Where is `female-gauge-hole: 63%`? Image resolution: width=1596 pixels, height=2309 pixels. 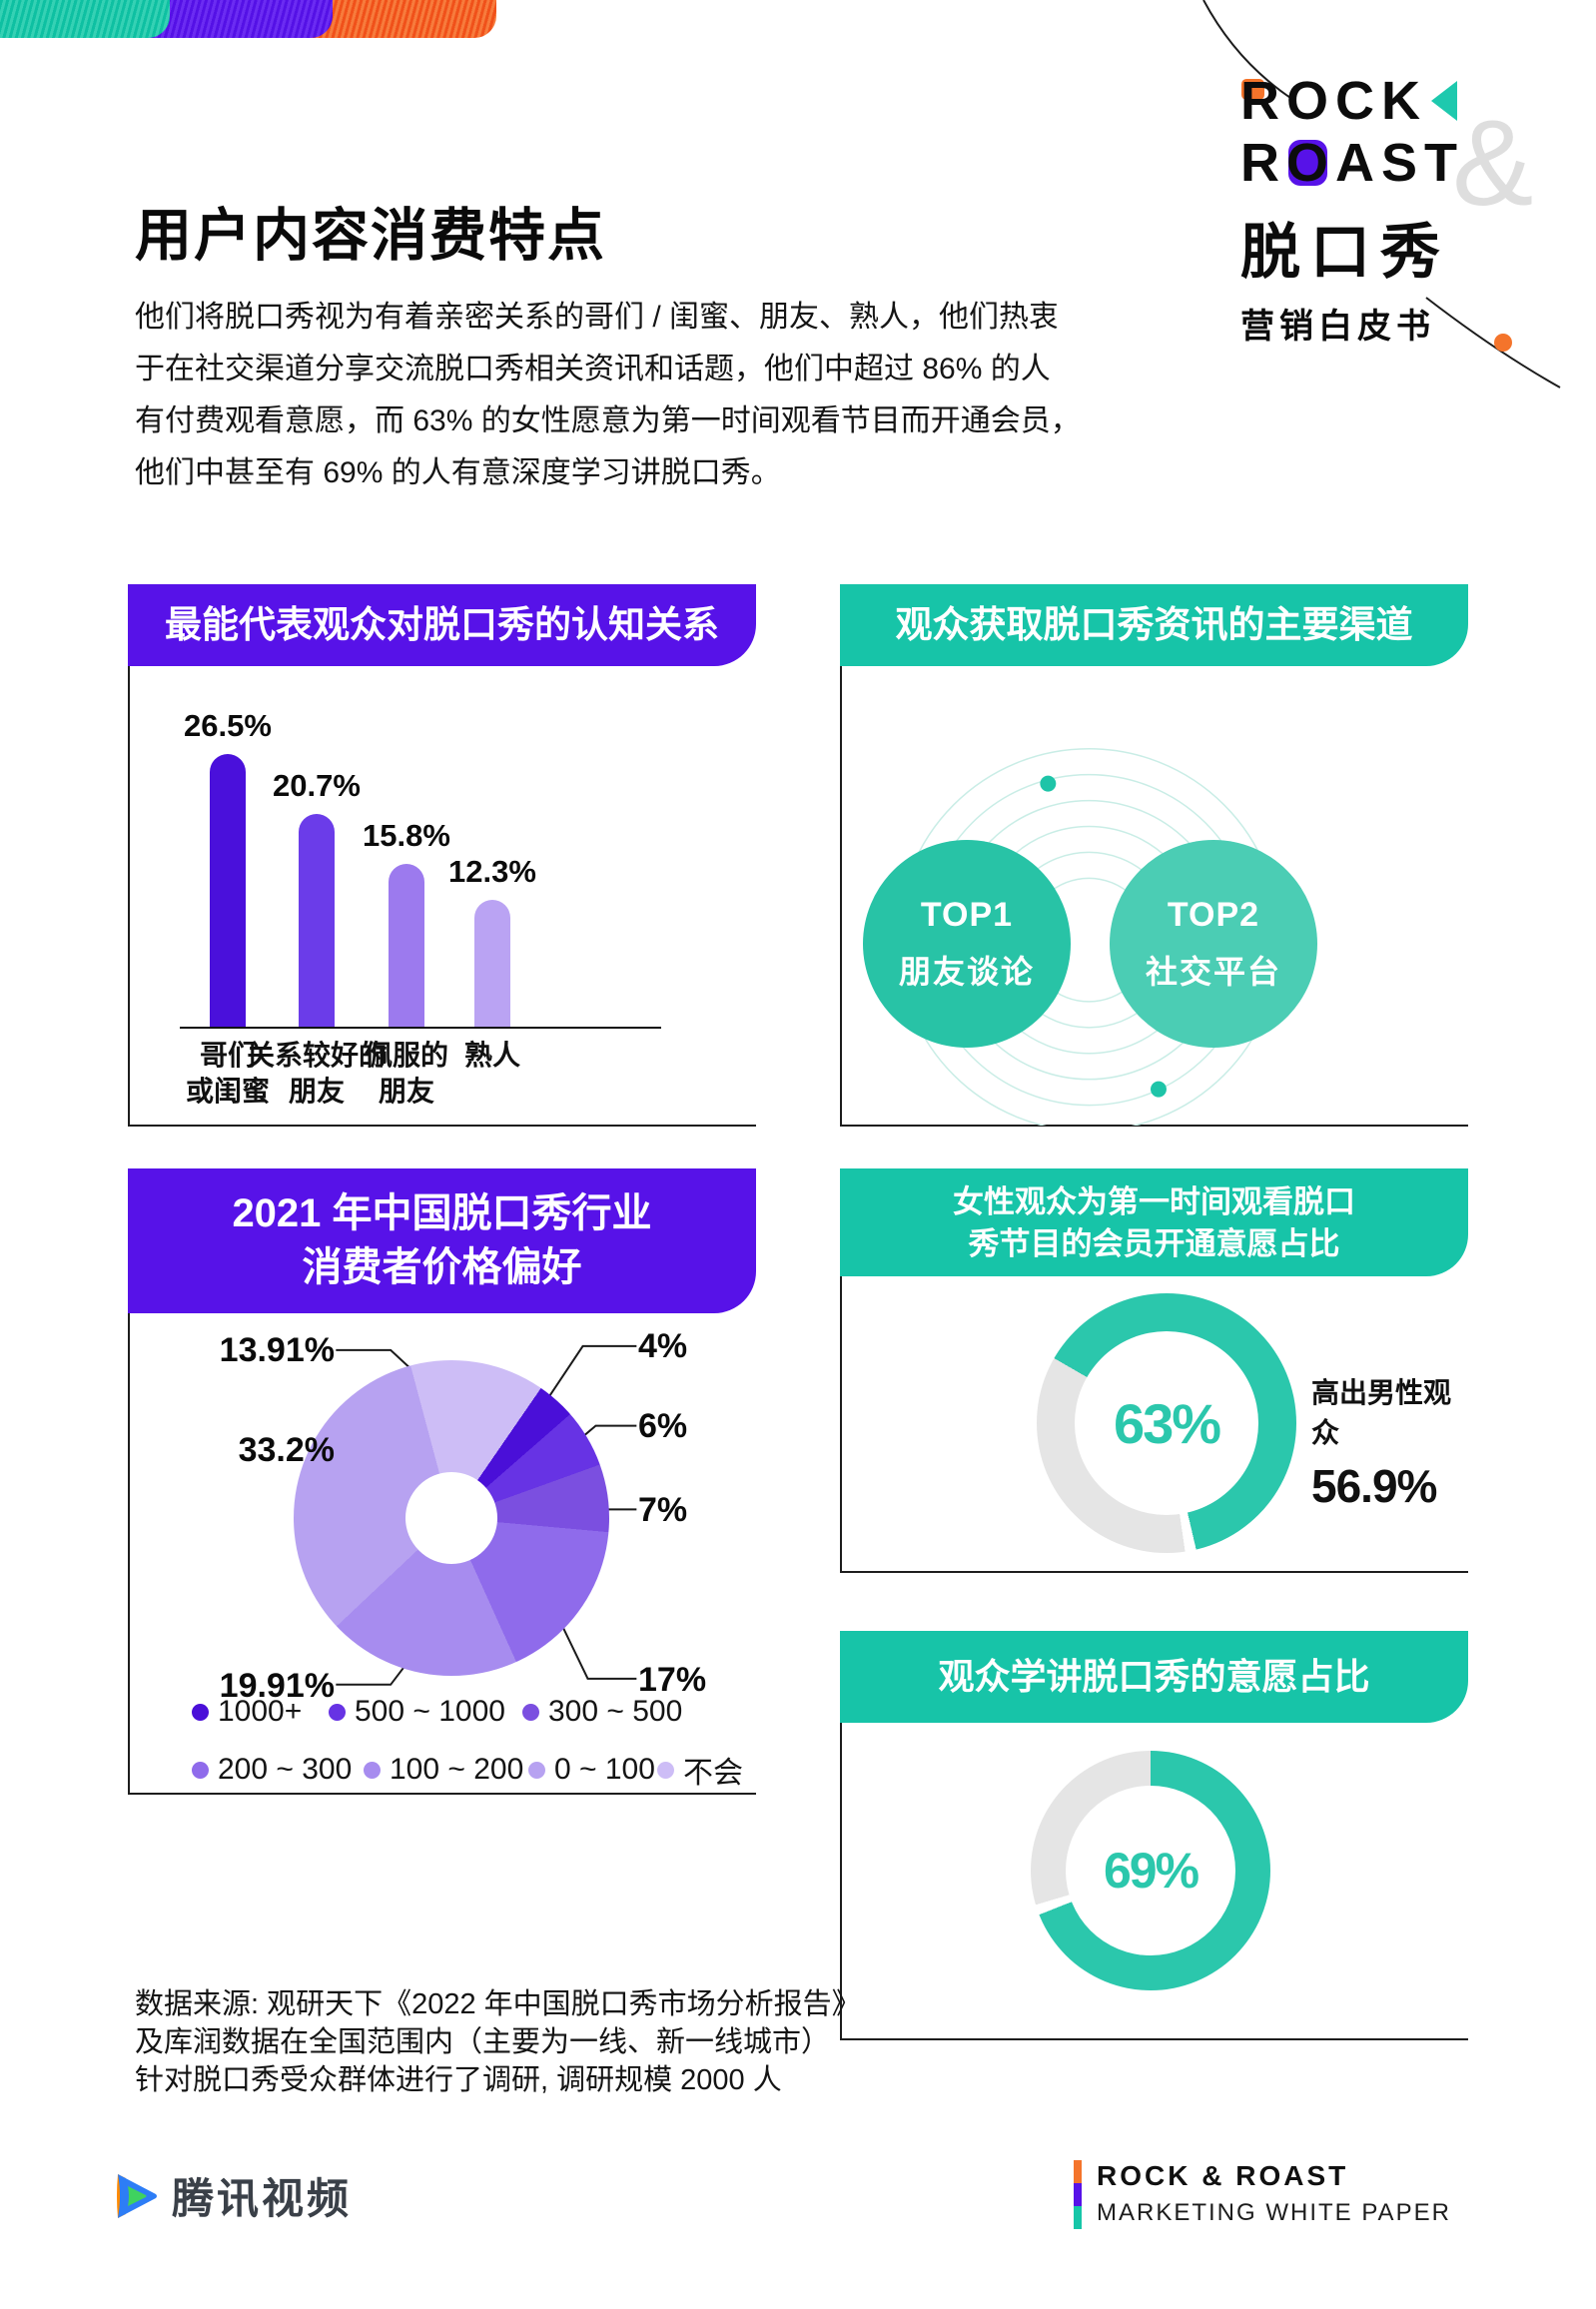
female-gauge-hole: 63% is located at coordinates (1166, 1423).